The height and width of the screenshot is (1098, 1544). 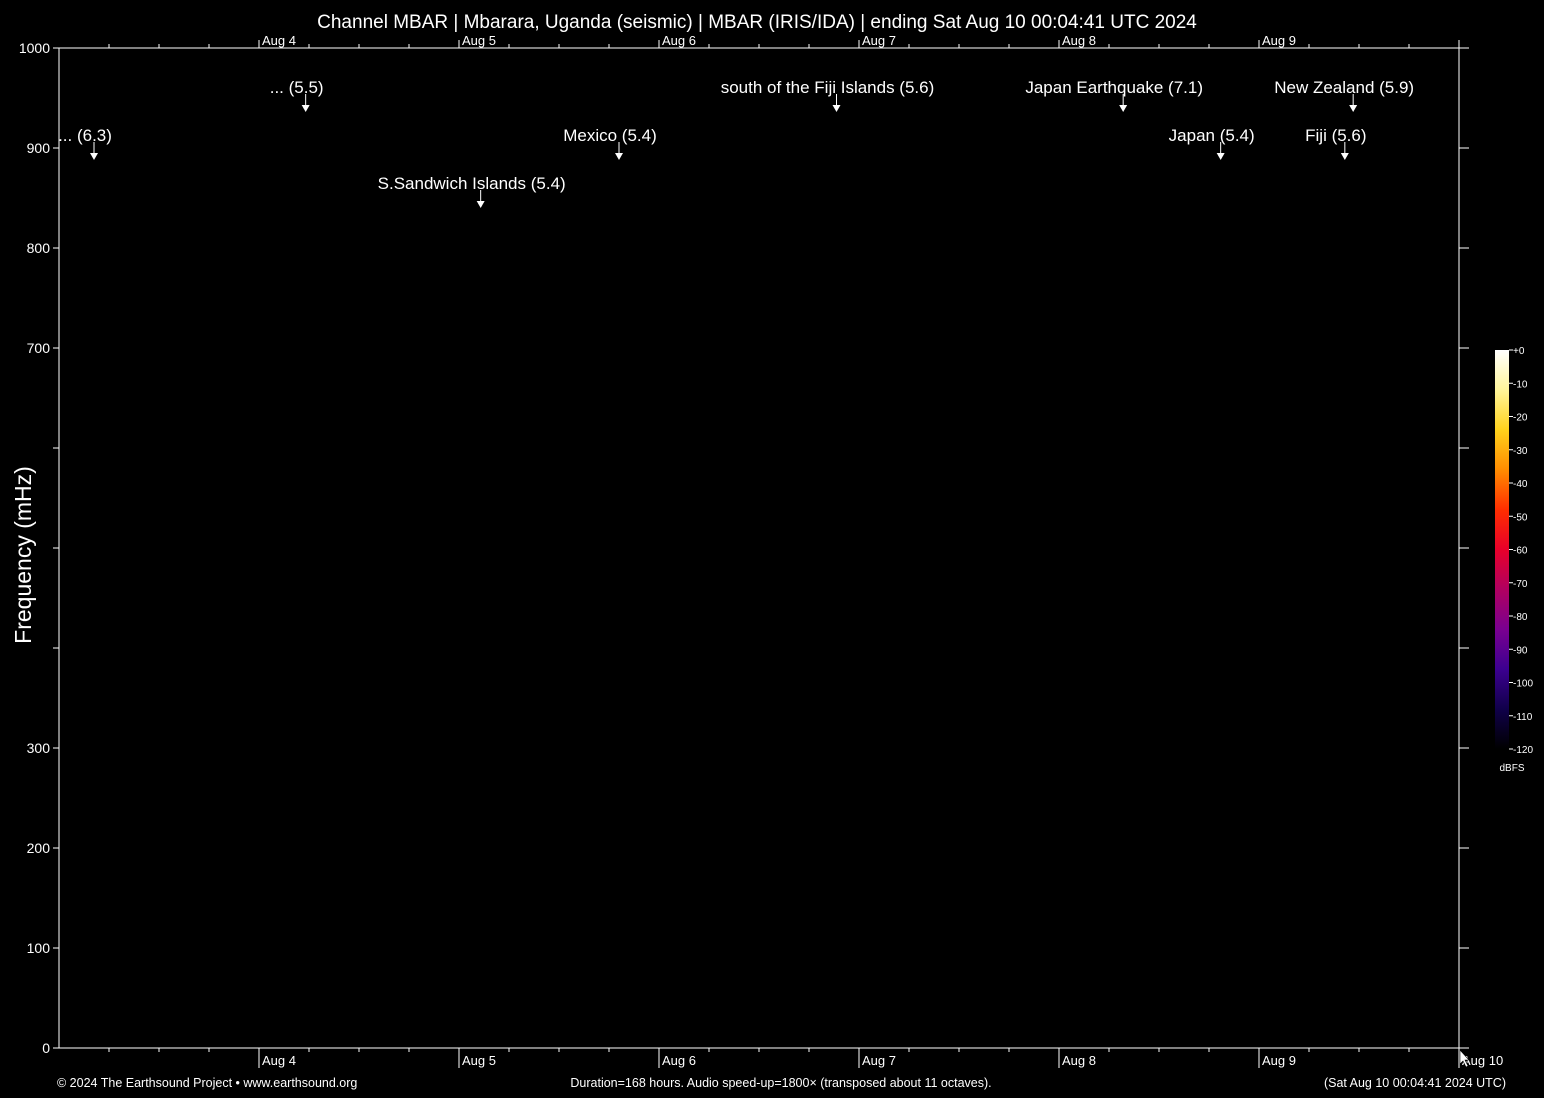 What do you see at coordinates (1464, 1058) in the screenshot?
I see `cursor-icon` at bounding box center [1464, 1058].